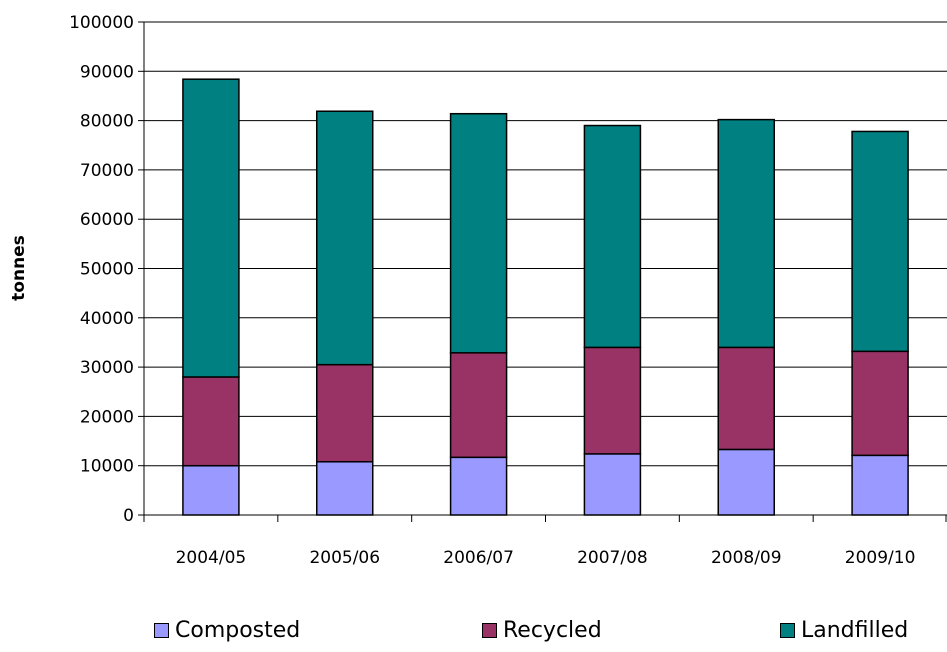 This screenshot has width=947, height=652. Describe the element at coordinates (101, 23) in the screenshot. I see `y-tick-label: 100000` at that location.